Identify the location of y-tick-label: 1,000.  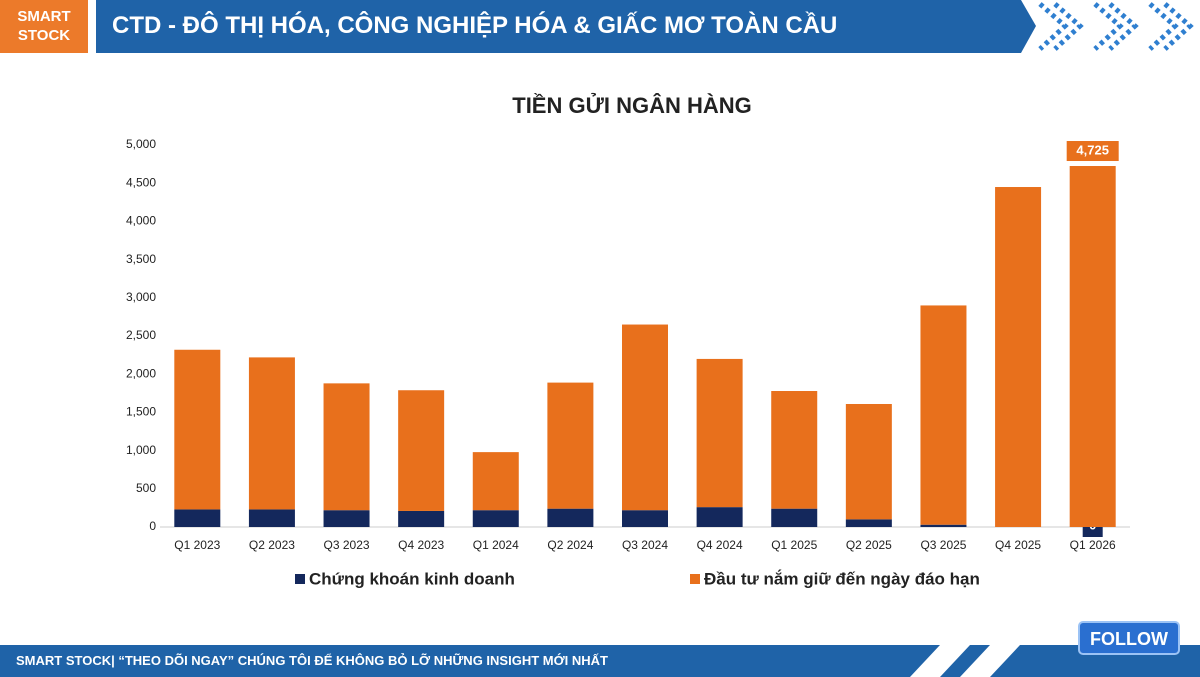
(141, 450).